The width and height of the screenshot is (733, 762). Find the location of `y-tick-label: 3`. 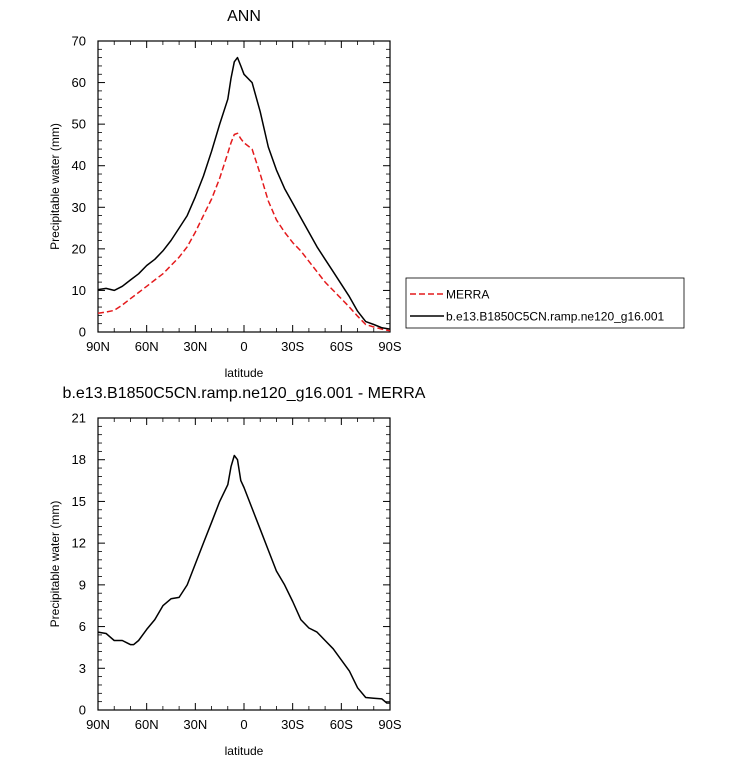

y-tick-label: 3 is located at coordinates (82, 668).